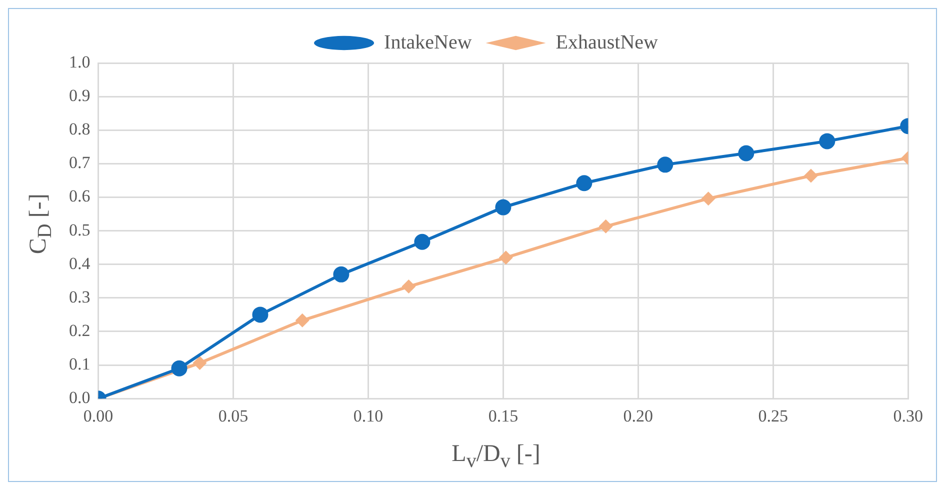 The image size is (945, 490). Describe the element at coordinates (79, 398) in the screenshot. I see `y-tick-label: 0.0` at that location.